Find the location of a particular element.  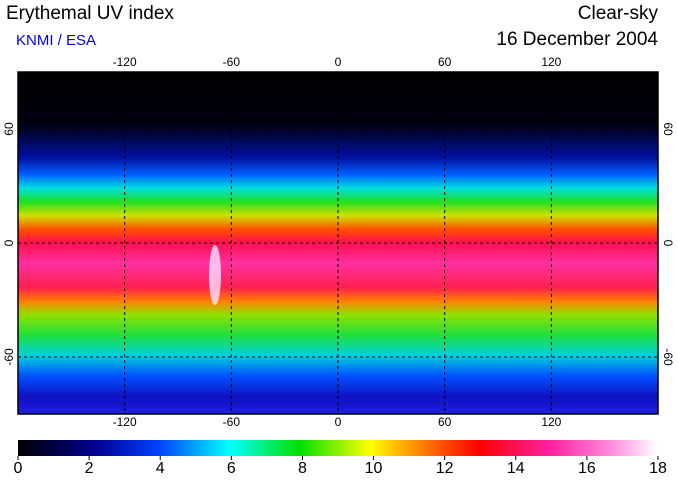

lon-label-top: -120 is located at coordinates (125, 62).